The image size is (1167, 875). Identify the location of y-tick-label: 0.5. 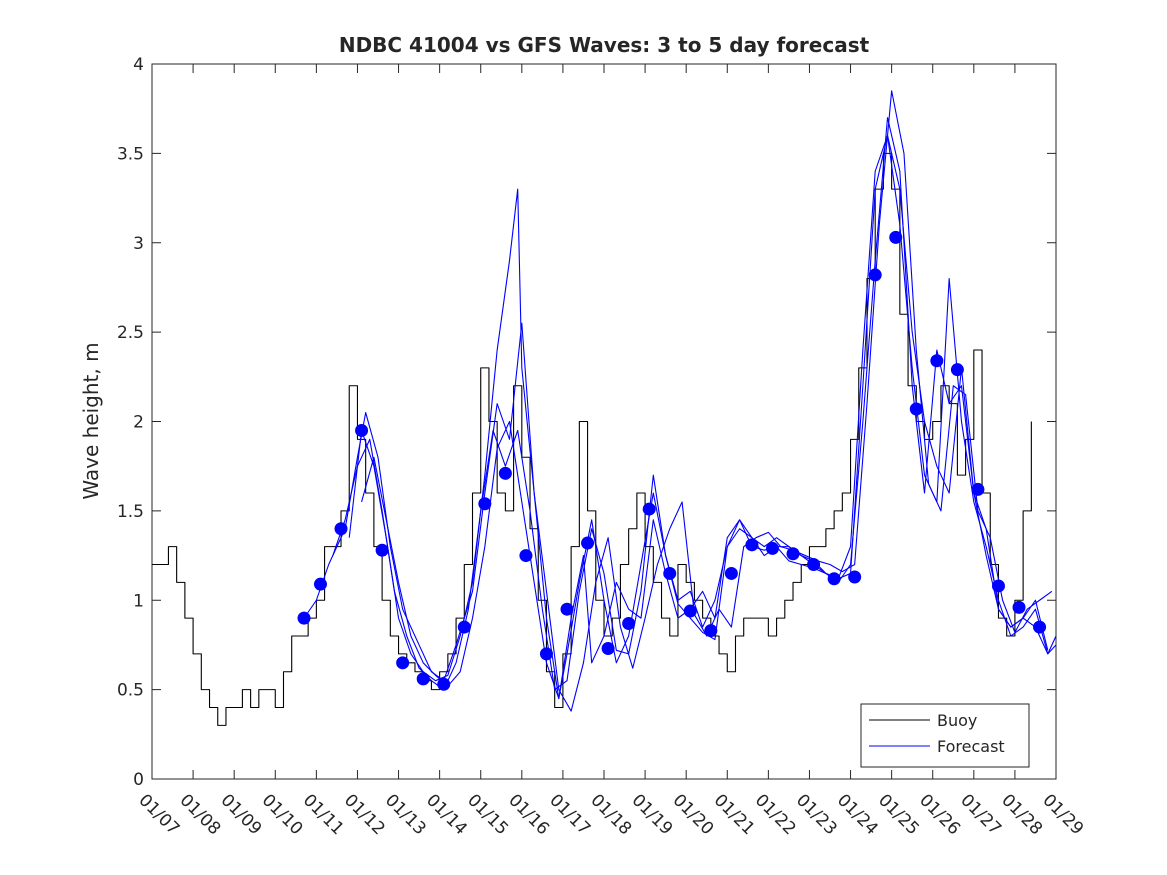
(130, 691).